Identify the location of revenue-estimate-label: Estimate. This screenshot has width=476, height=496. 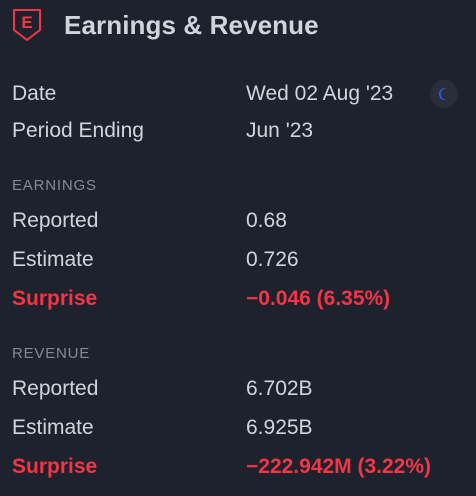
(53, 427).